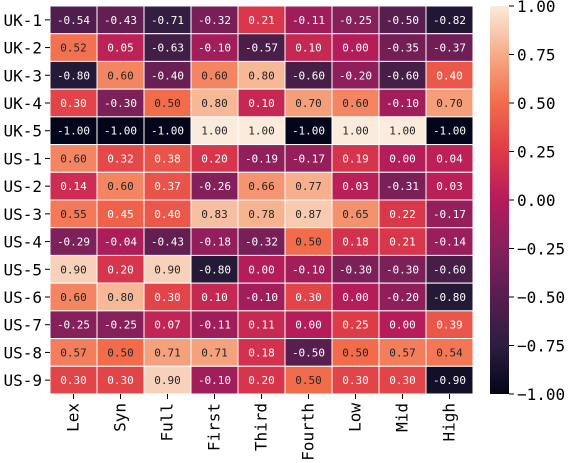  What do you see at coordinates (22, 352) in the screenshot?
I see `row-label: US-8` at bounding box center [22, 352].